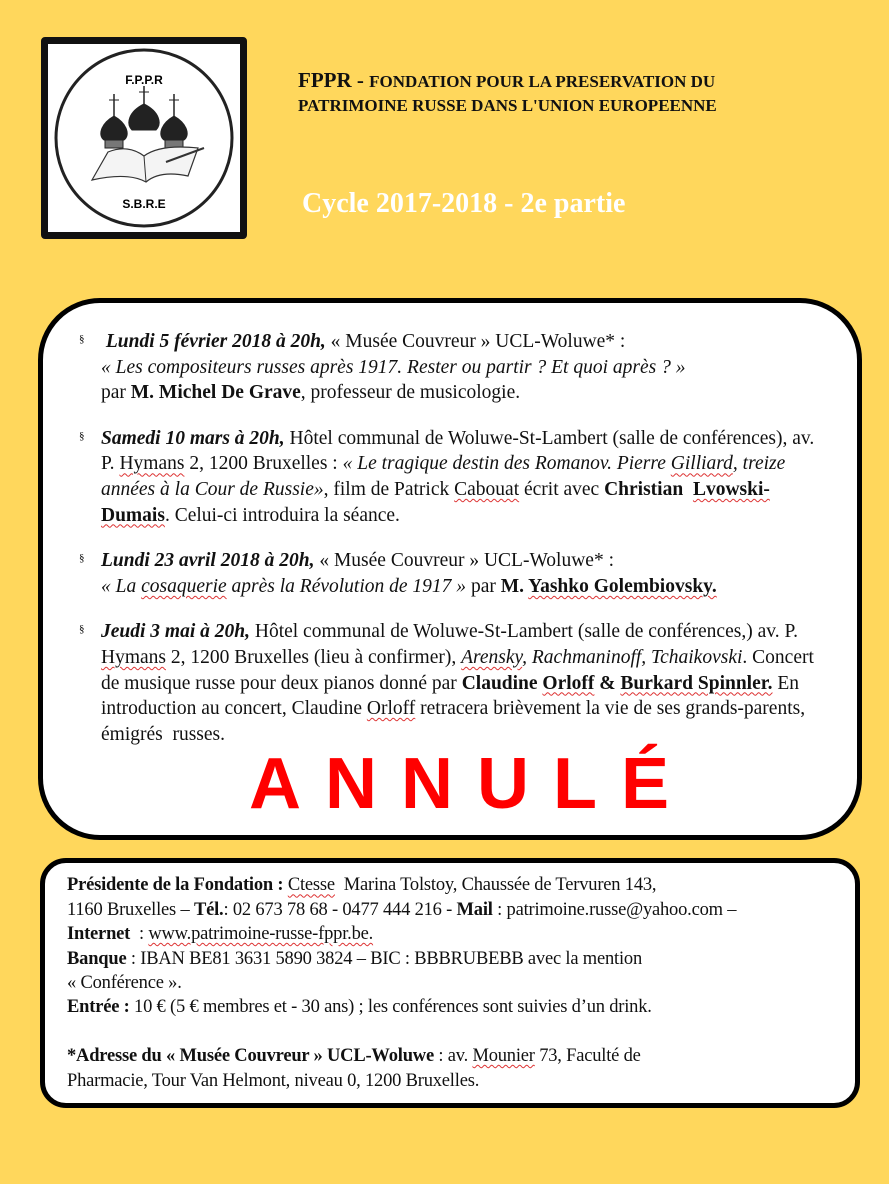 This screenshot has height=1184, width=889. I want to click on text-segment: « Le tragique destin des Romanov. Pierre, so click(506, 464).